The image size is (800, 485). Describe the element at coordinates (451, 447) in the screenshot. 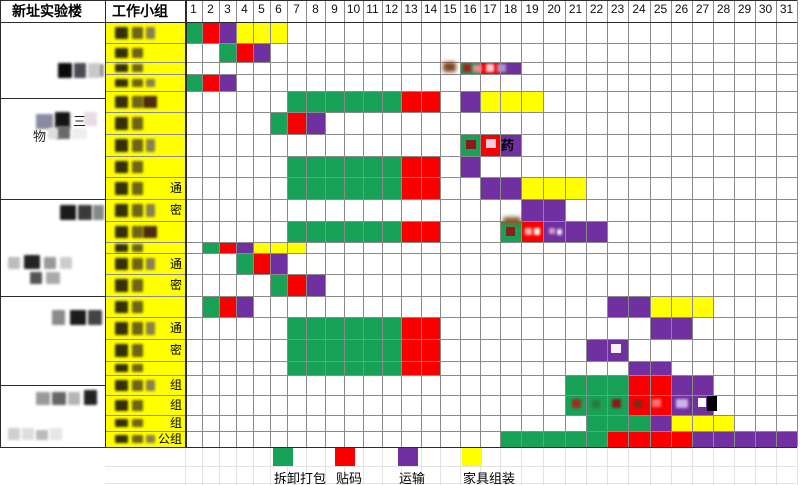

I see `grid-bottom-line` at that location.